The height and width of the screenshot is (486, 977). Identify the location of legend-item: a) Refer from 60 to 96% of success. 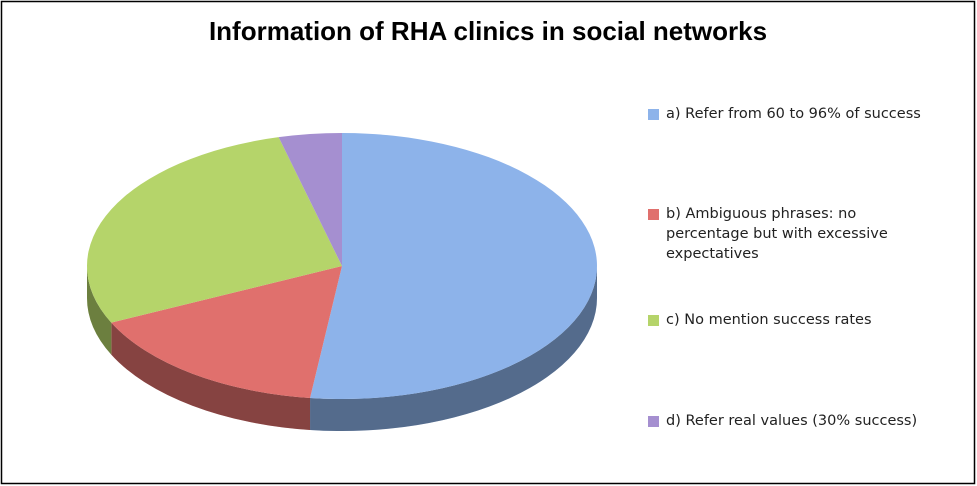
(803, 114).